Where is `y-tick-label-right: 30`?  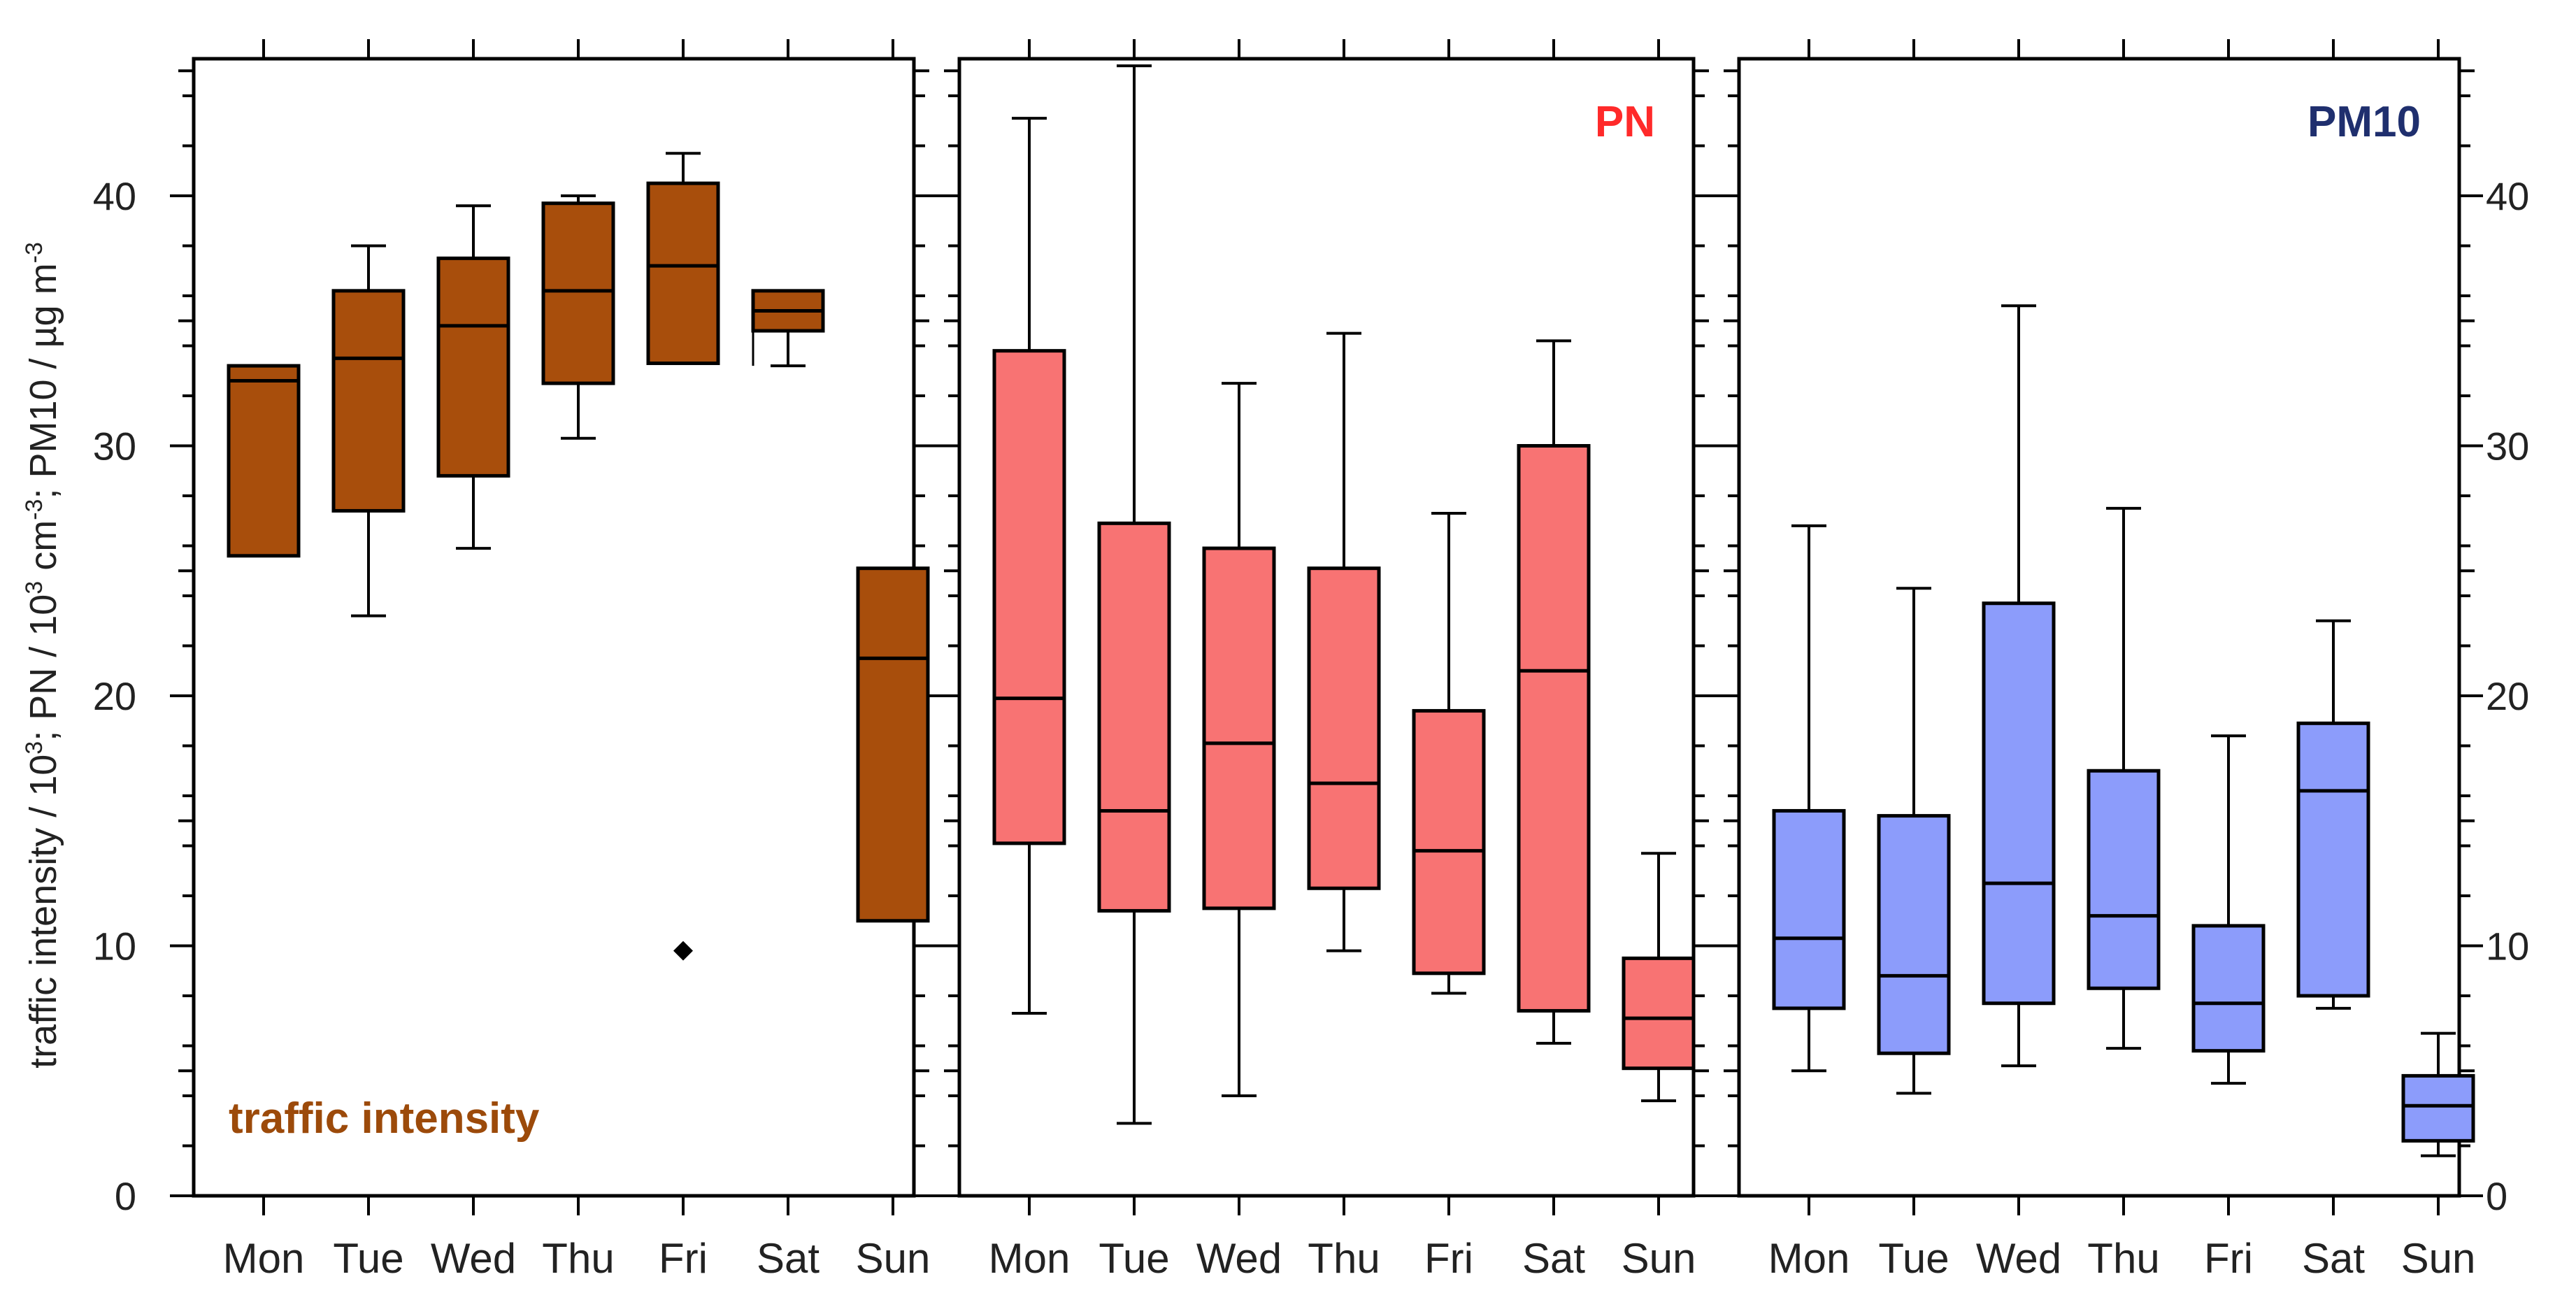
y-tick-label-right: 30 is located at coordinates (2507, 446).